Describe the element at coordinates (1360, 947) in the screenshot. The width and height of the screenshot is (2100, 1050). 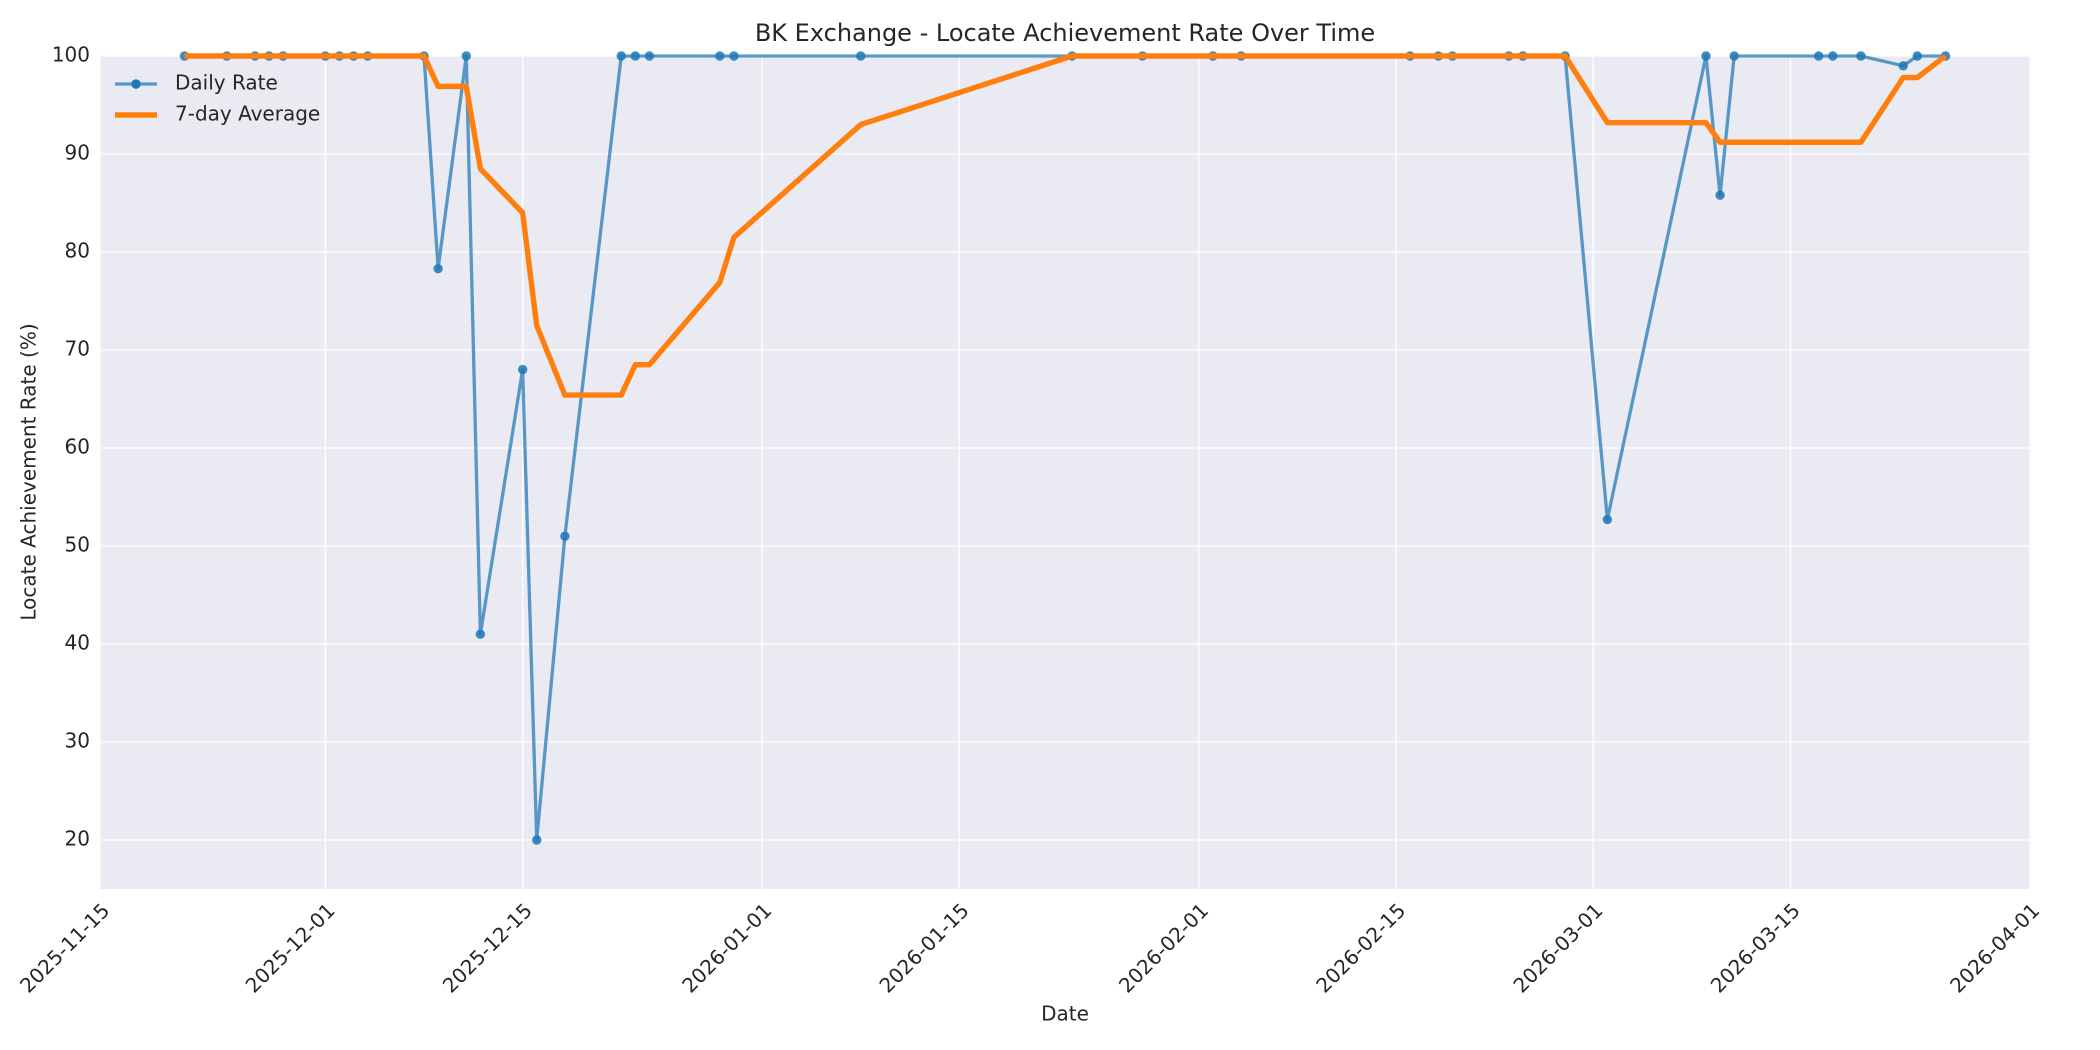
I see `x-tick-label: 2026-02-15` at that location.